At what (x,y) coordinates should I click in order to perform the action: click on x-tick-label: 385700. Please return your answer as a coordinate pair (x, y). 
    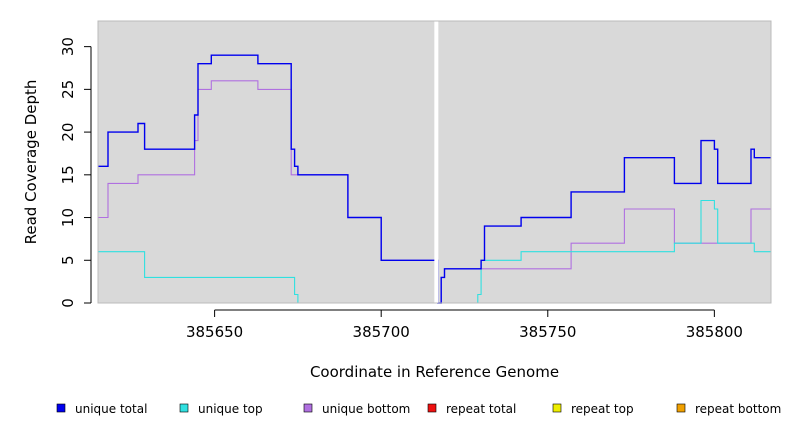
    Looking at the image, I should click on (381, 332).